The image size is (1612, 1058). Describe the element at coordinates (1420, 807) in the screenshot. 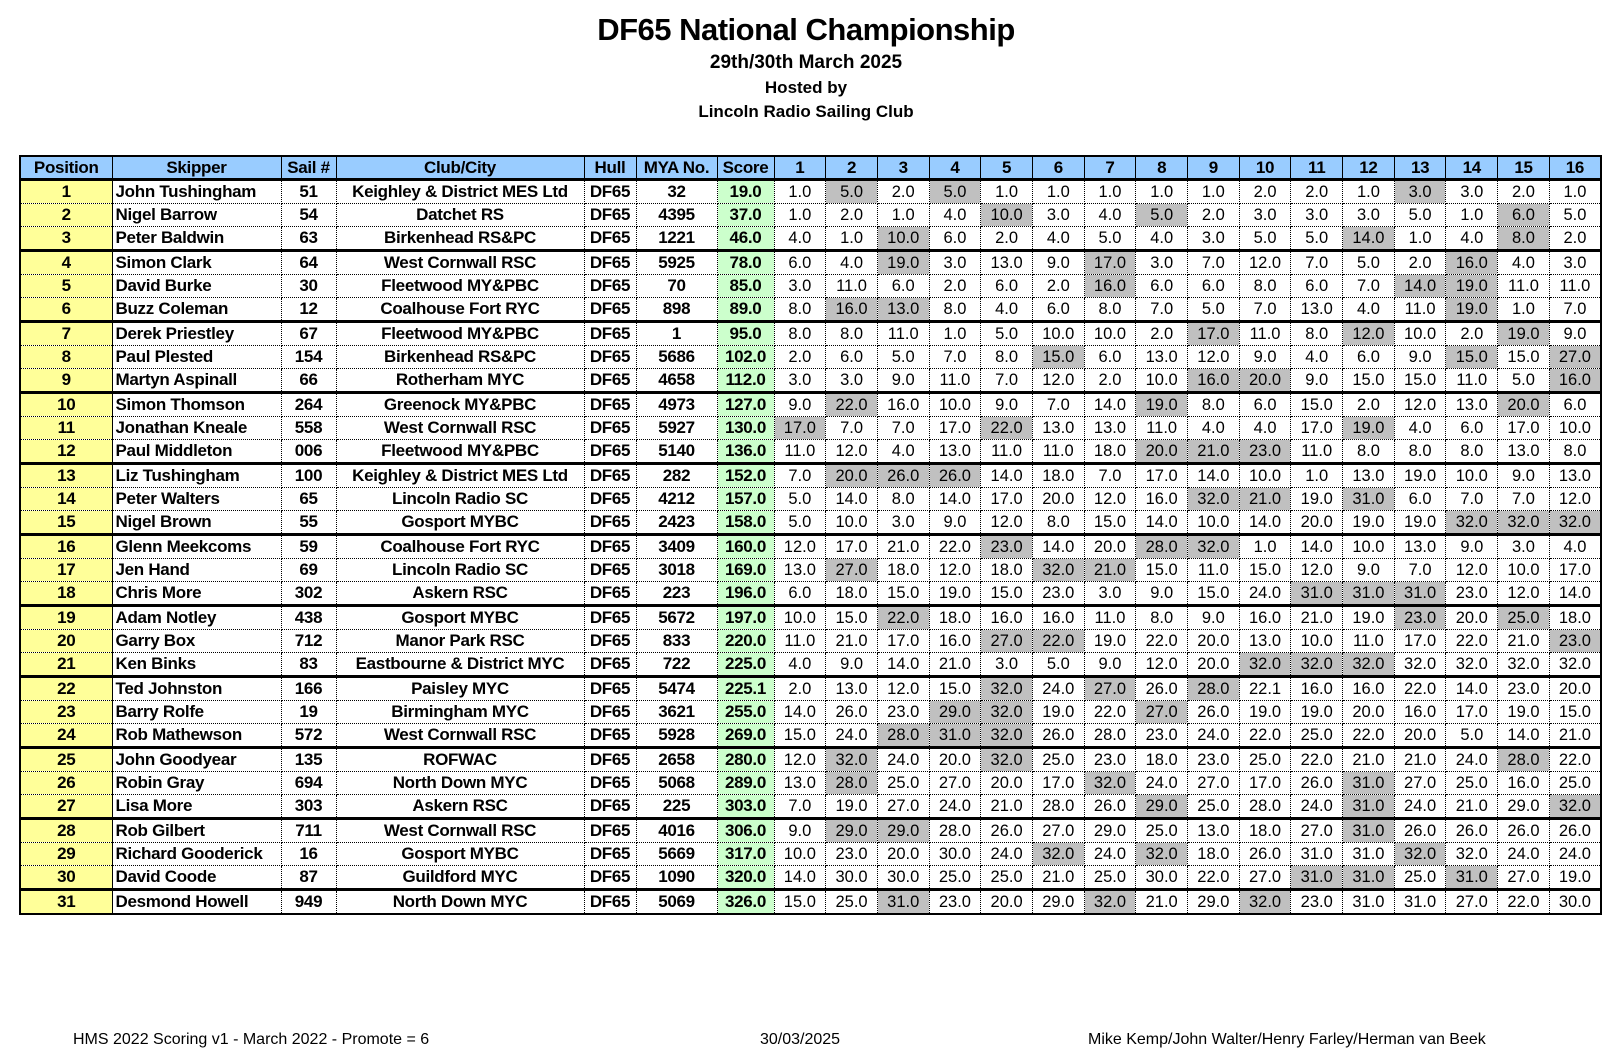

I see `race-result: 24.0` at that location.